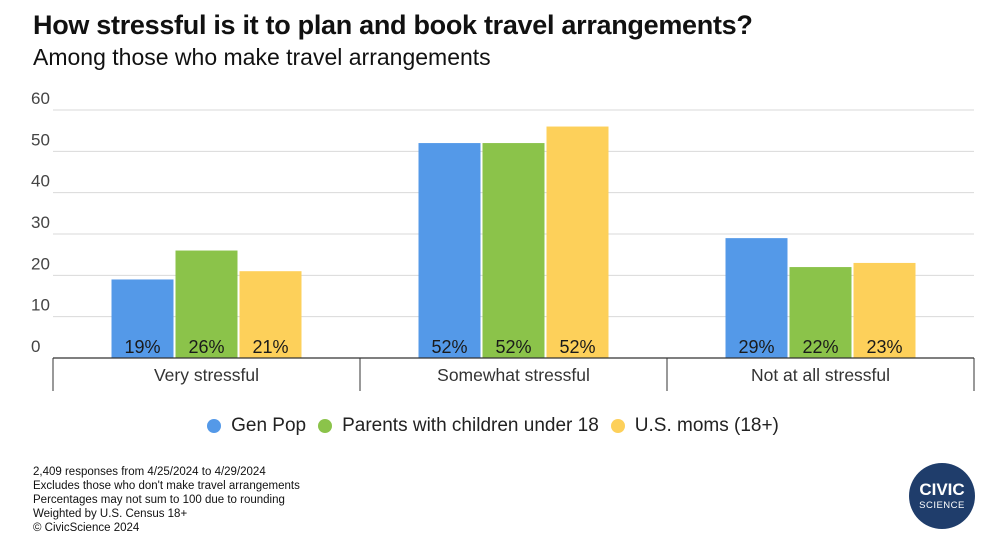 The width and height of the screenshot is (986, 558). What do you see at coordinates (617, 426) in the screenshot?
I see `legend-swatch-moms` at bounding box center [617, 426].